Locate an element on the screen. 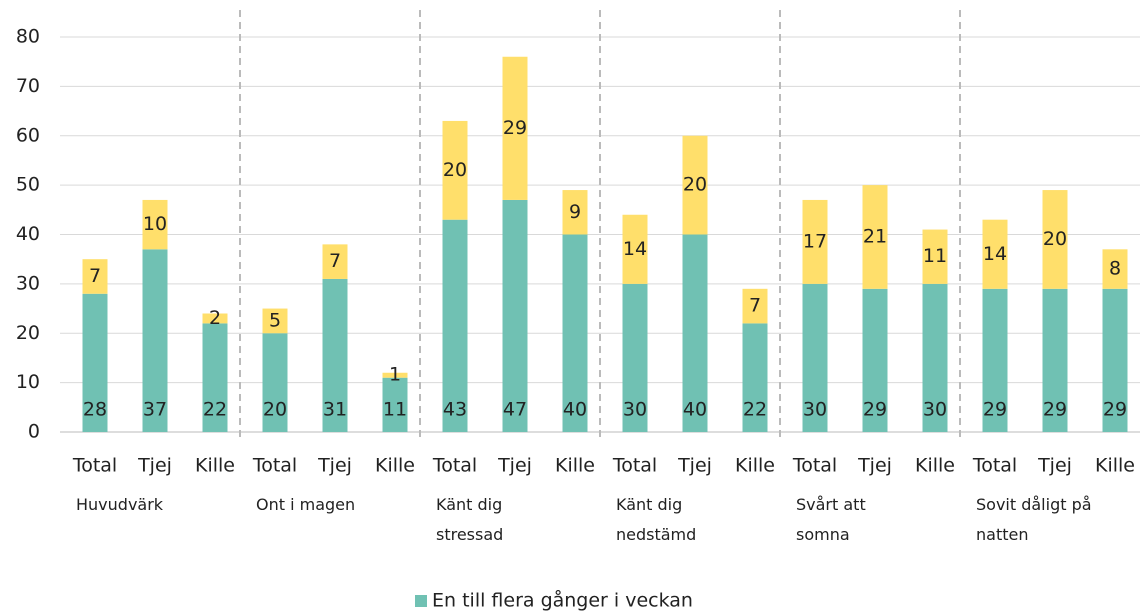 This screenshot has width=1143, height=612. data-label: 28 is located at coordinates (95, 410).